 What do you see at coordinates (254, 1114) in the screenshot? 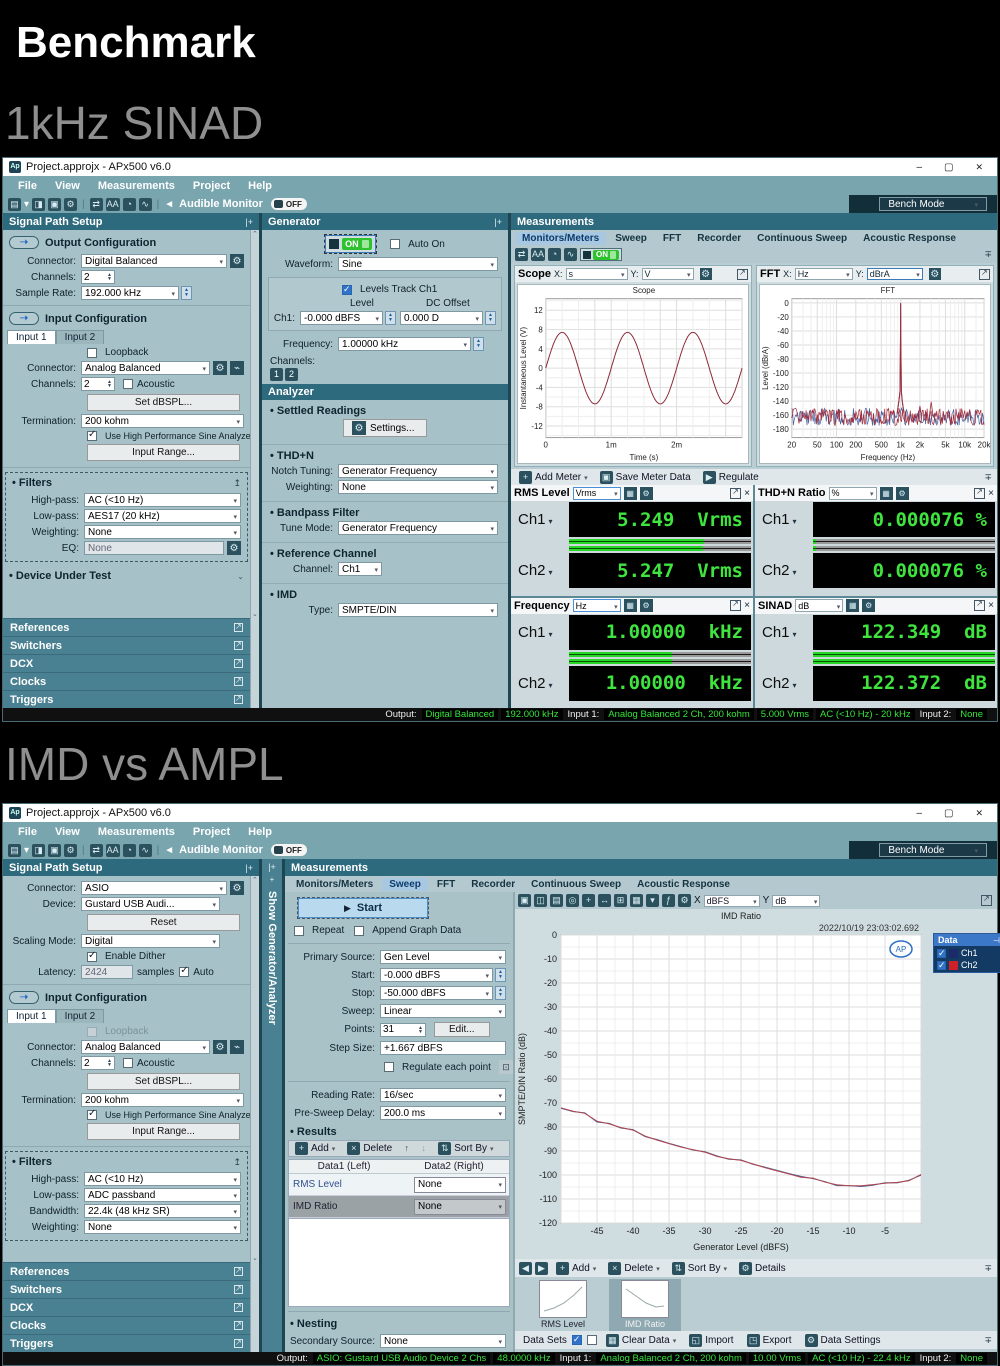
I see `scrollbar` at bounding box center [254, 1114].